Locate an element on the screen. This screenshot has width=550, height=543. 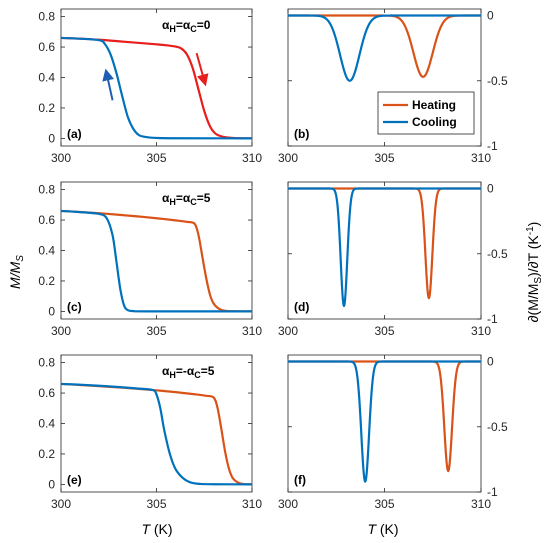
legend-label-heating: Heating is located at coordinates (434, 105).